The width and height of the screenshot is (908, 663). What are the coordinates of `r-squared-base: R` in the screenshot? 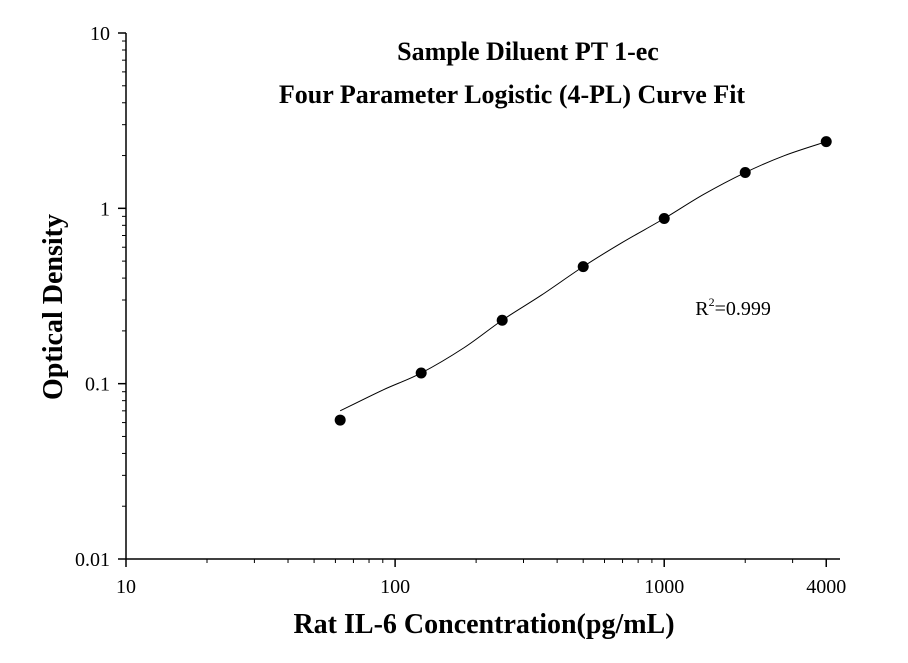 It's located at (702, 309).